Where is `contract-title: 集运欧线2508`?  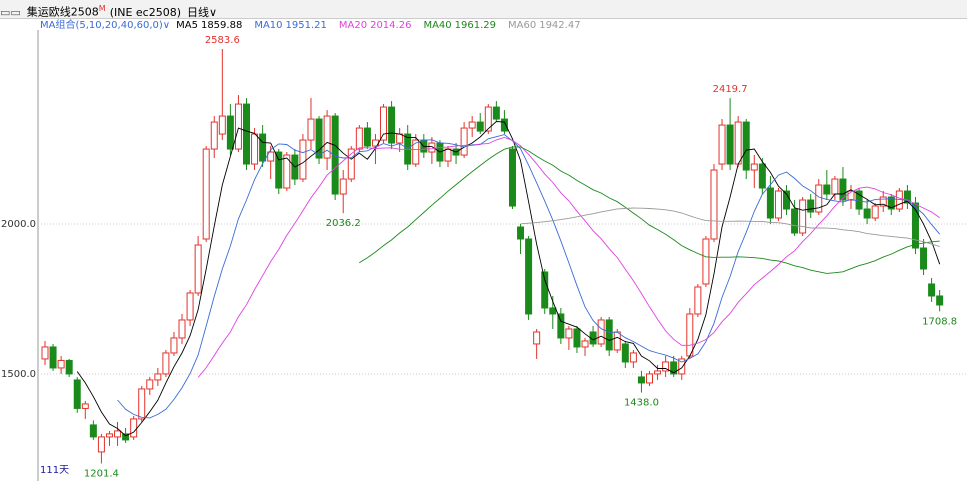
contract-title: 集运欧线2508 is located at coordinates (62, 12).